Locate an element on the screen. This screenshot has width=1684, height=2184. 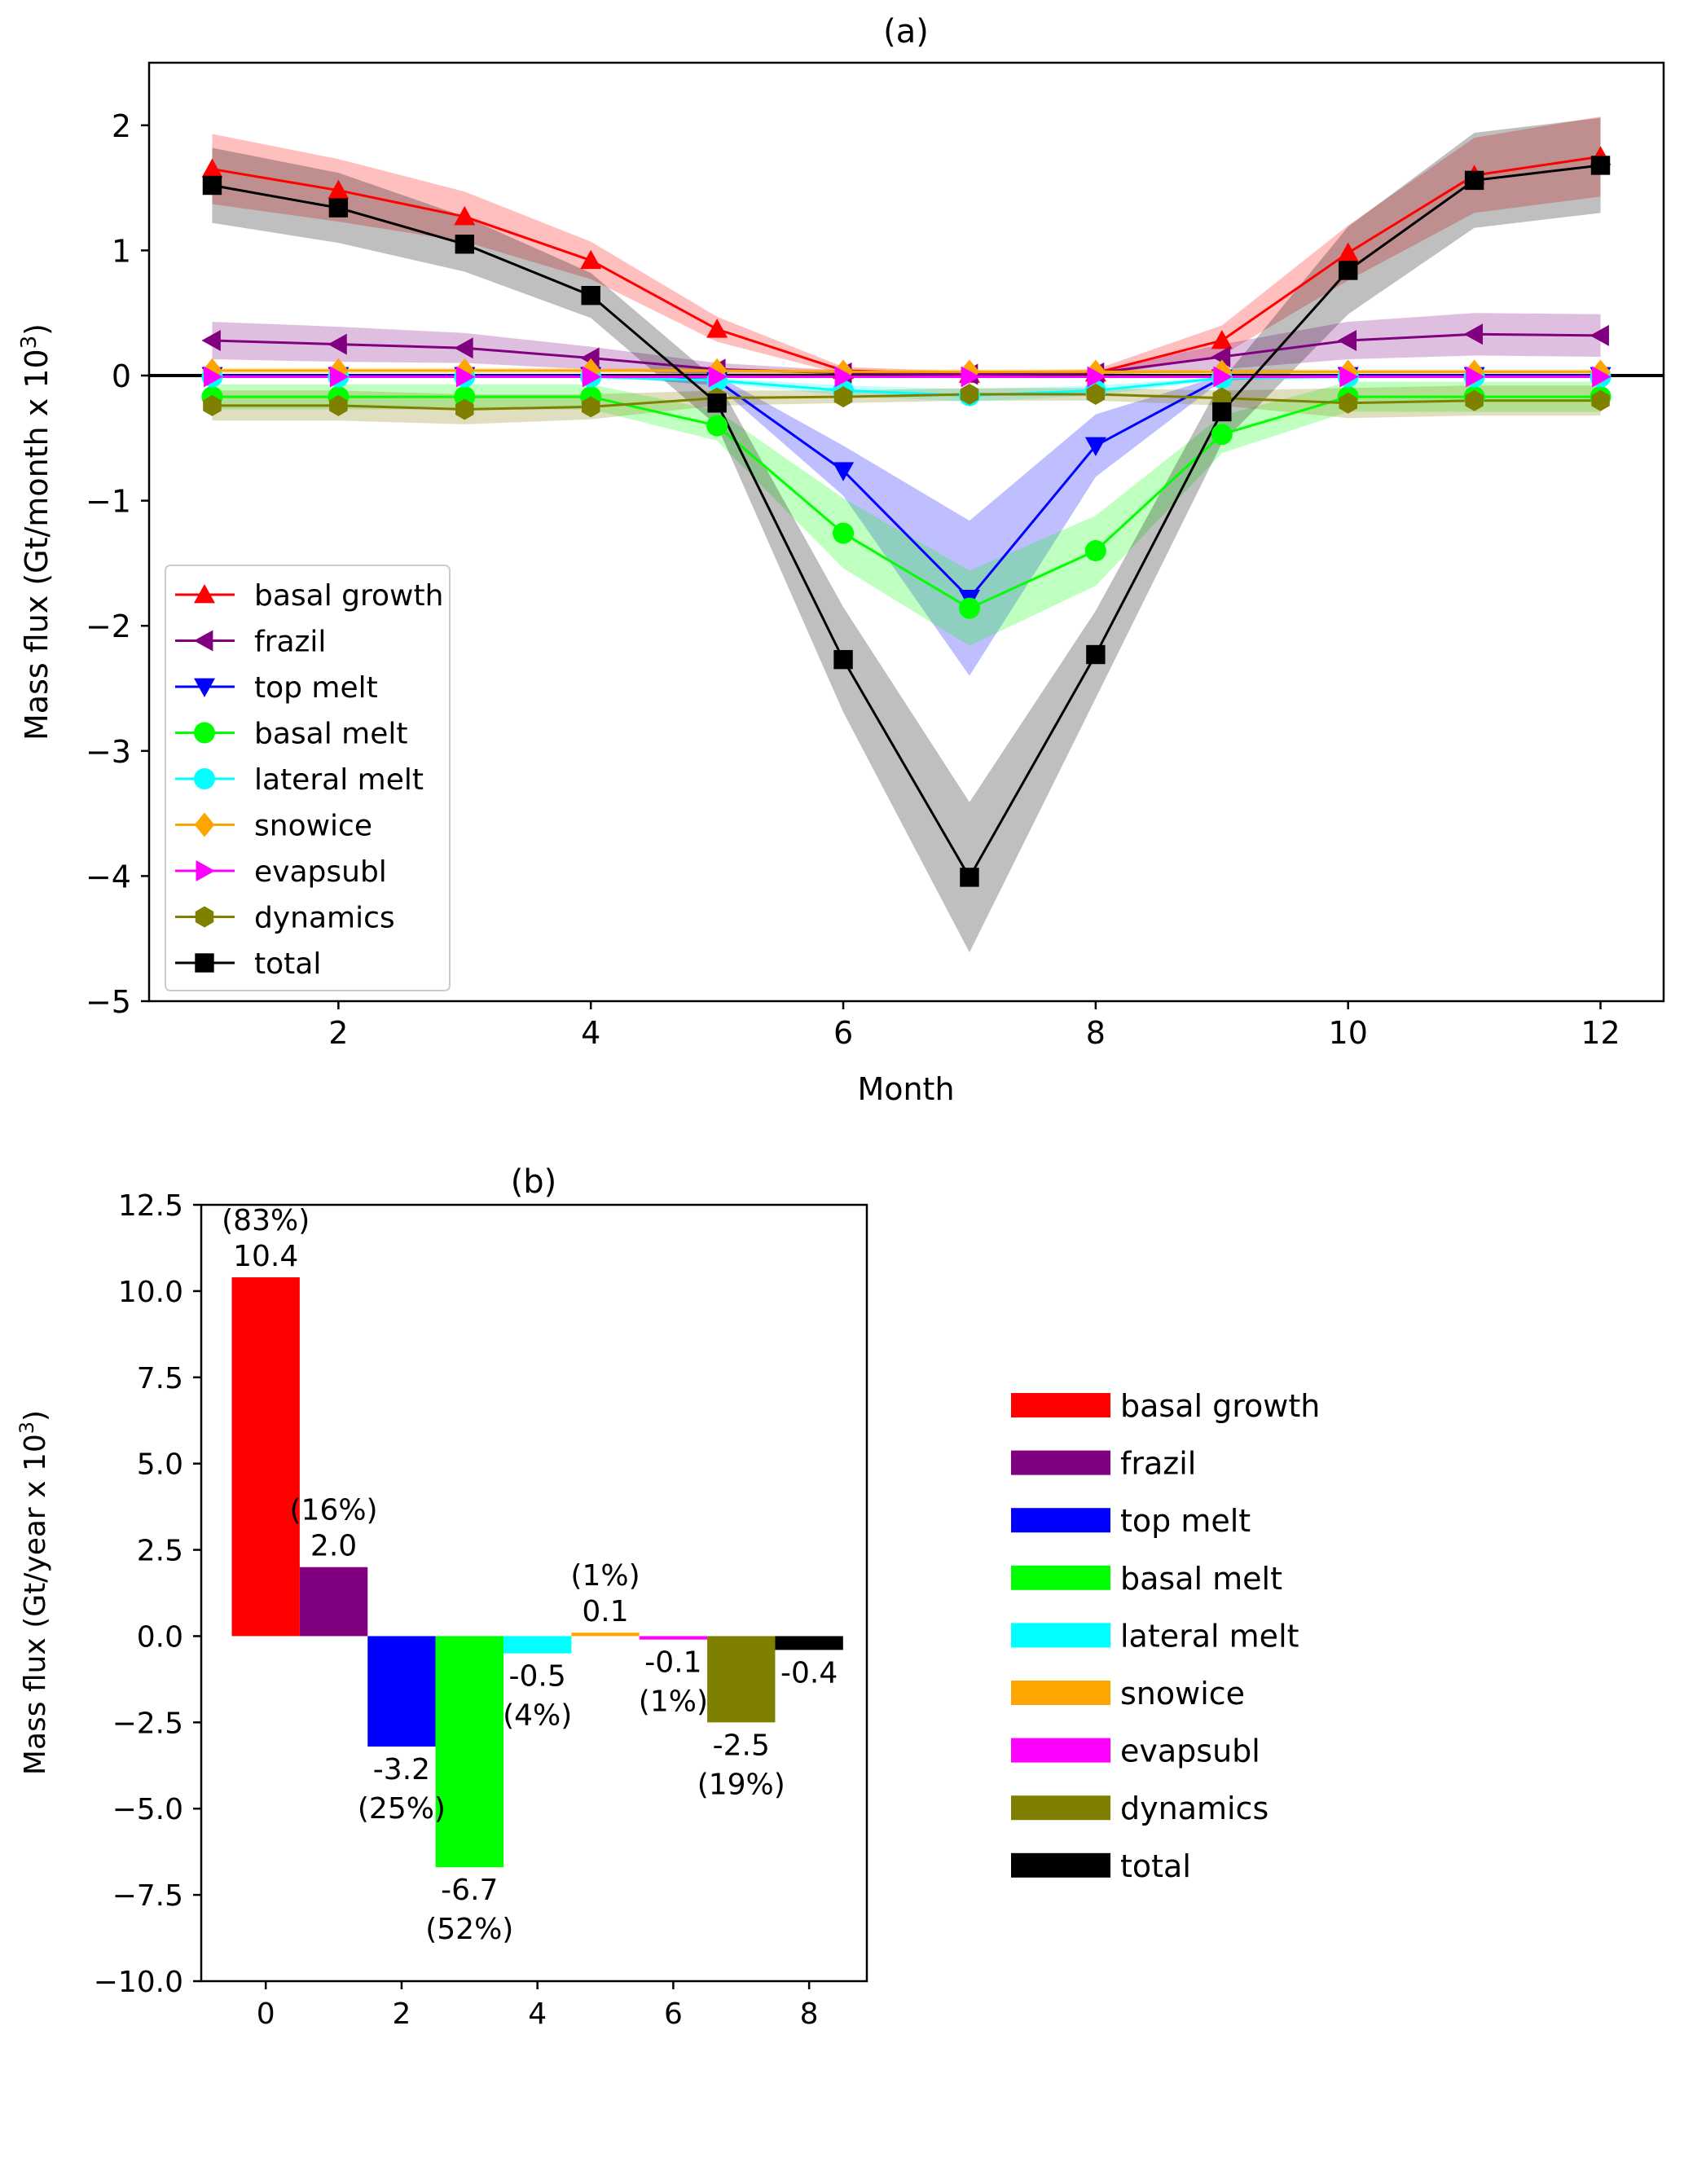
bar-value-label: -0.4 is located at coordinates (809, 1673).